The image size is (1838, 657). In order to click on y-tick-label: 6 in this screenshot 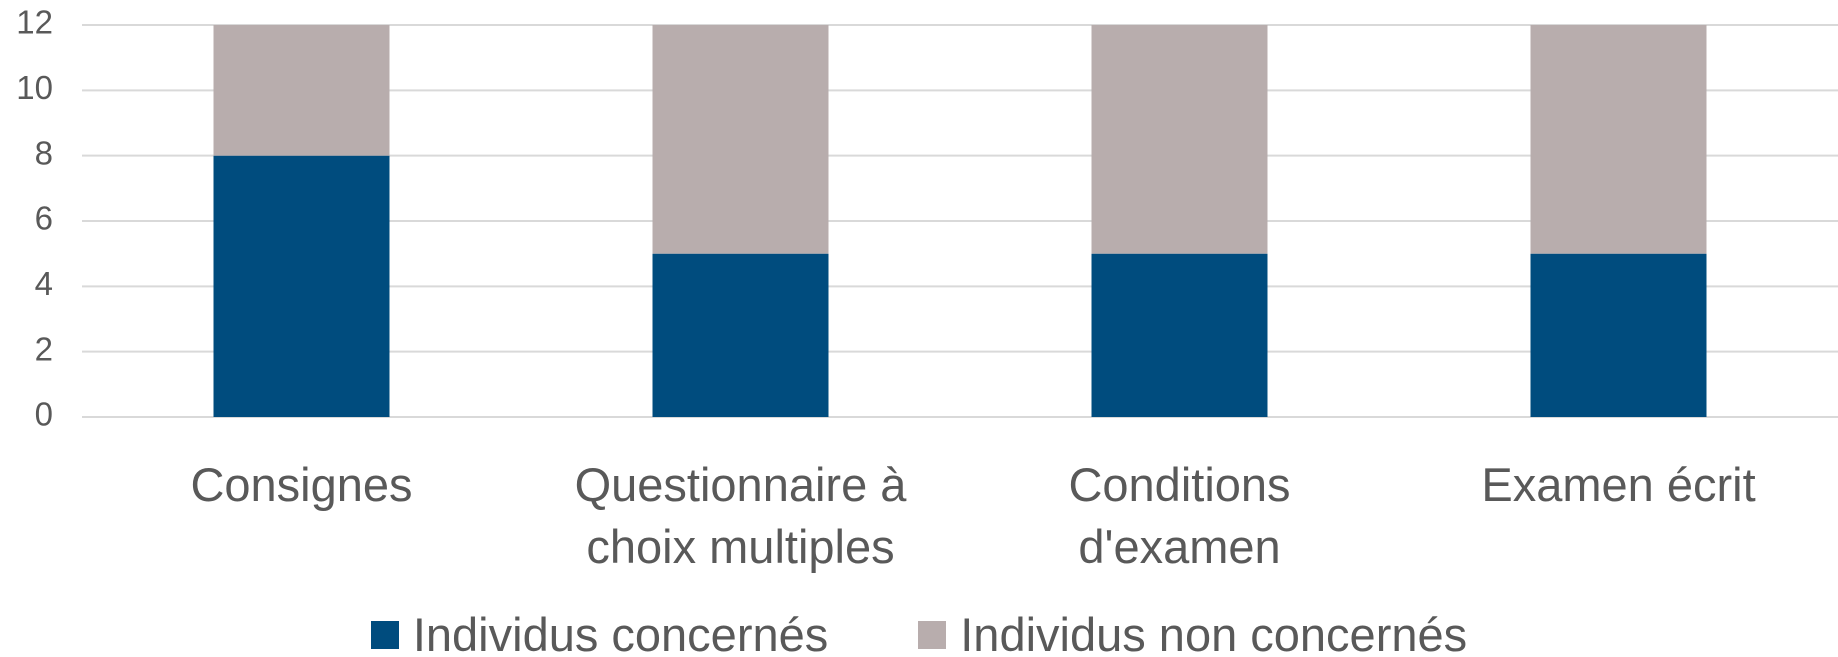, I will do `click(44, 218)`.